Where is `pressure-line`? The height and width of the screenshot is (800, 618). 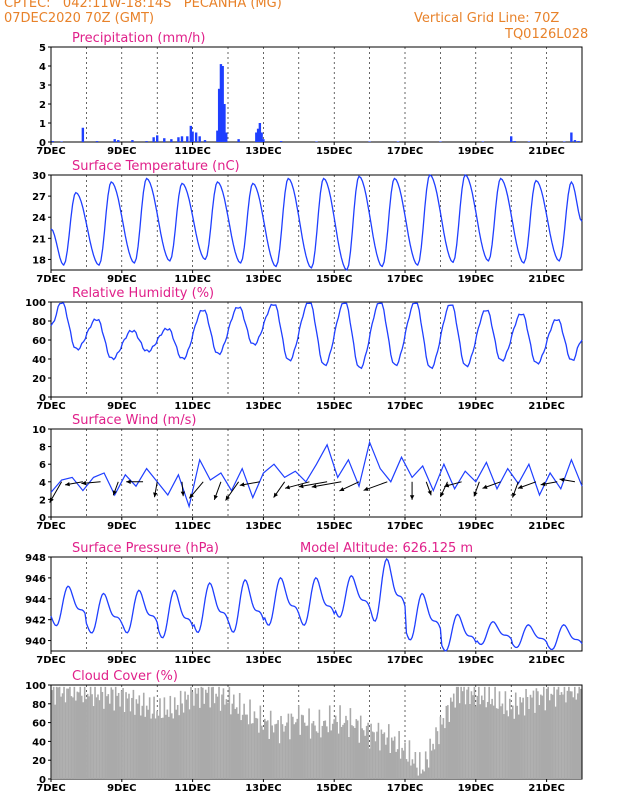 pressure-line is located at coordinates (316, 604).